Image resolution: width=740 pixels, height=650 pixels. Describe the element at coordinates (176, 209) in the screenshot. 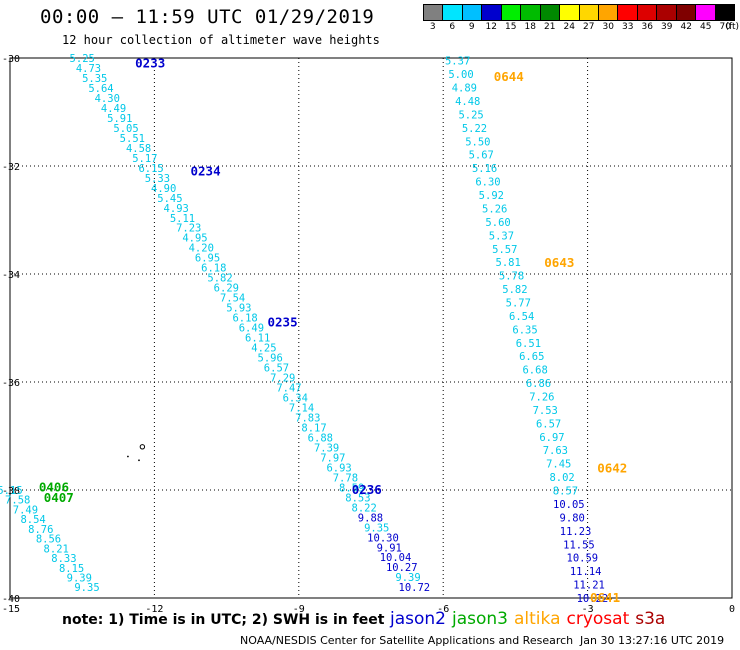

I see `track-a-value: 4.93` at that location.